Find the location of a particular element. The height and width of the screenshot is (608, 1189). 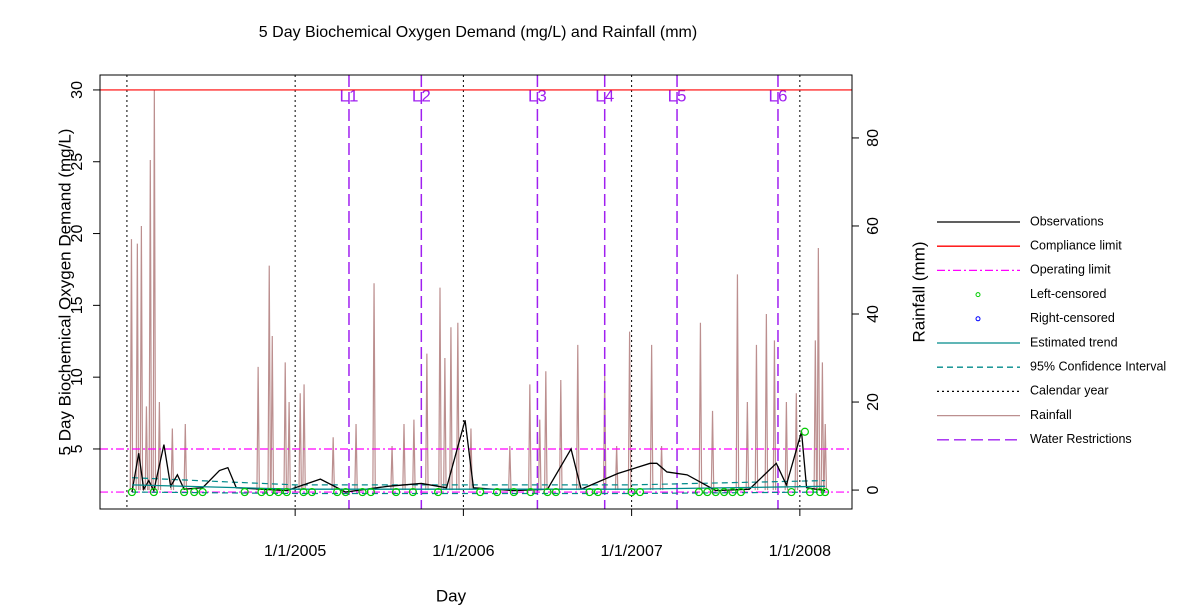

y2-tick-label: 40 is located at coordinates (873, 314).